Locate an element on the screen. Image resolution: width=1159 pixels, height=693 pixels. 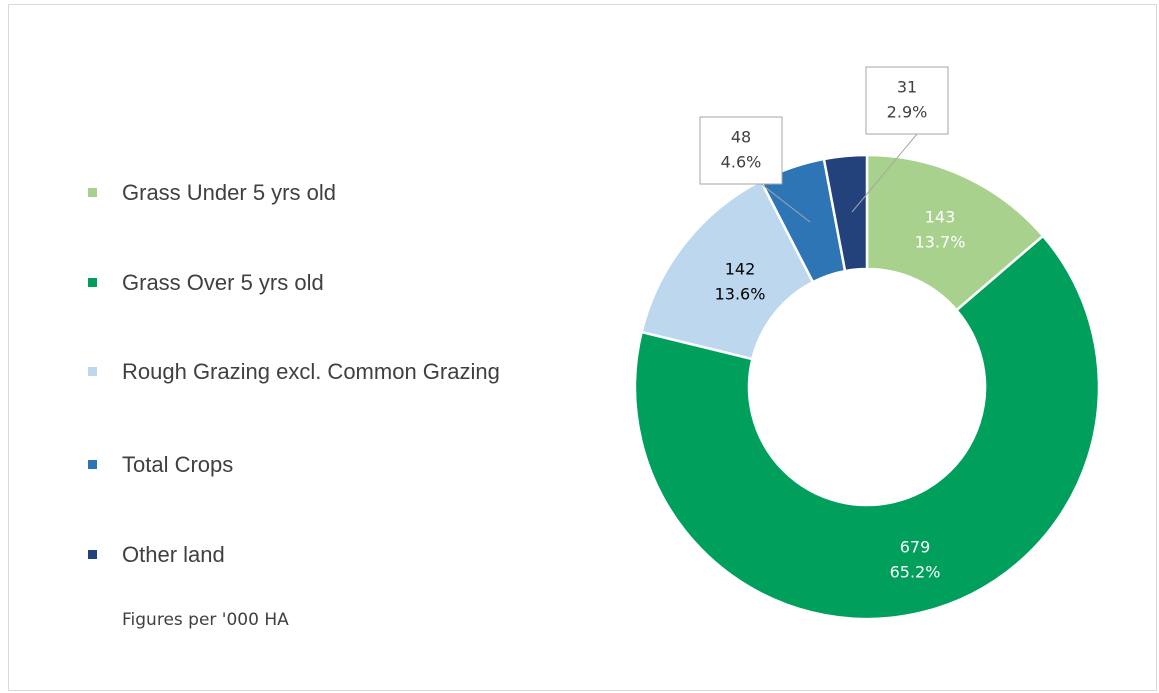
value-label: 143 is located at coordinates (940, 217).